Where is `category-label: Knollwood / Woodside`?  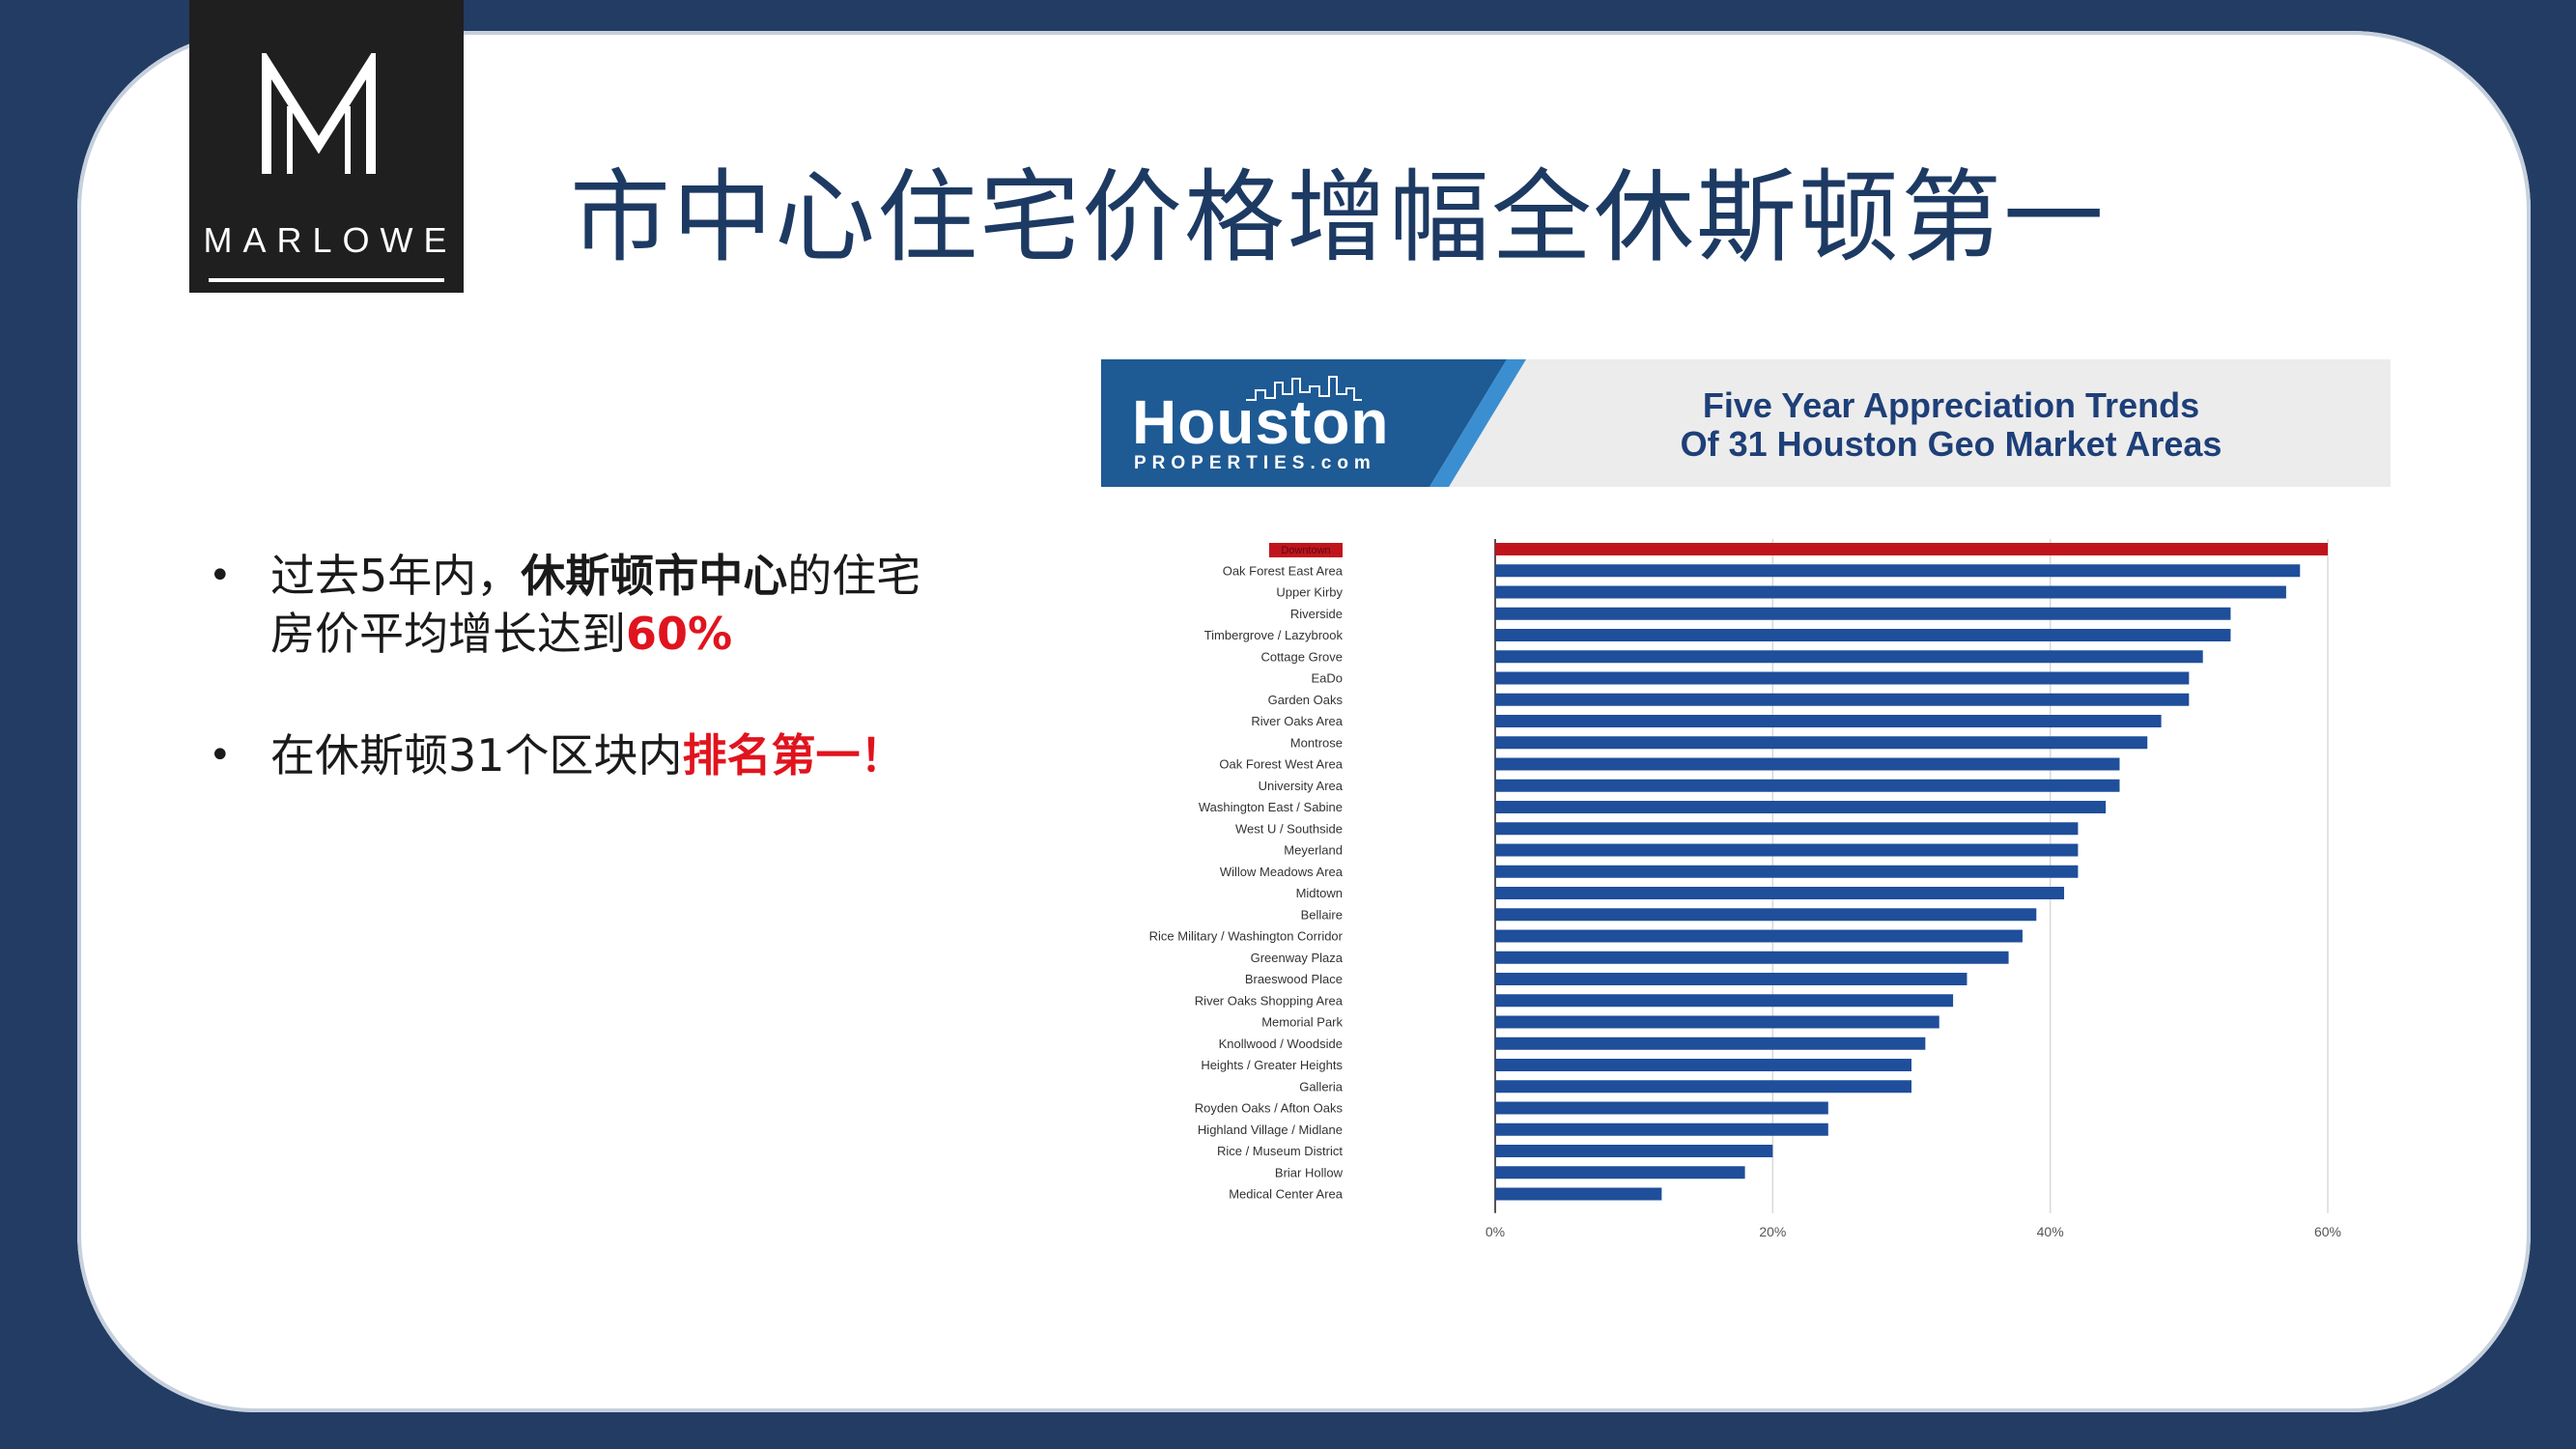
category-label: Knollwood / Woodside is located at coordinates (1281, 1044).